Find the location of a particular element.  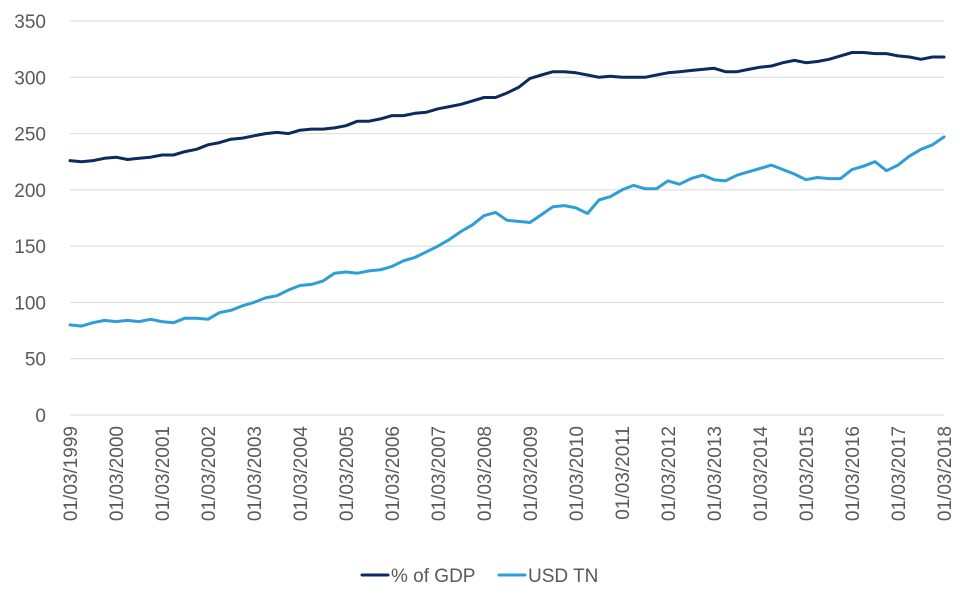

x-tick-label: 01/03/2018 is located at coordinates (945, 473).